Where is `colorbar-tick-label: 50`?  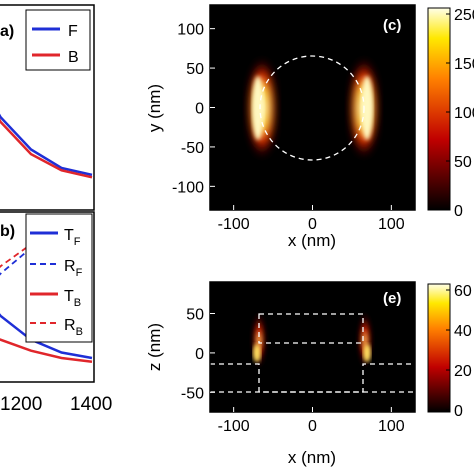 colorbar-tick-label: 50 is located at coordinates (463, 162).